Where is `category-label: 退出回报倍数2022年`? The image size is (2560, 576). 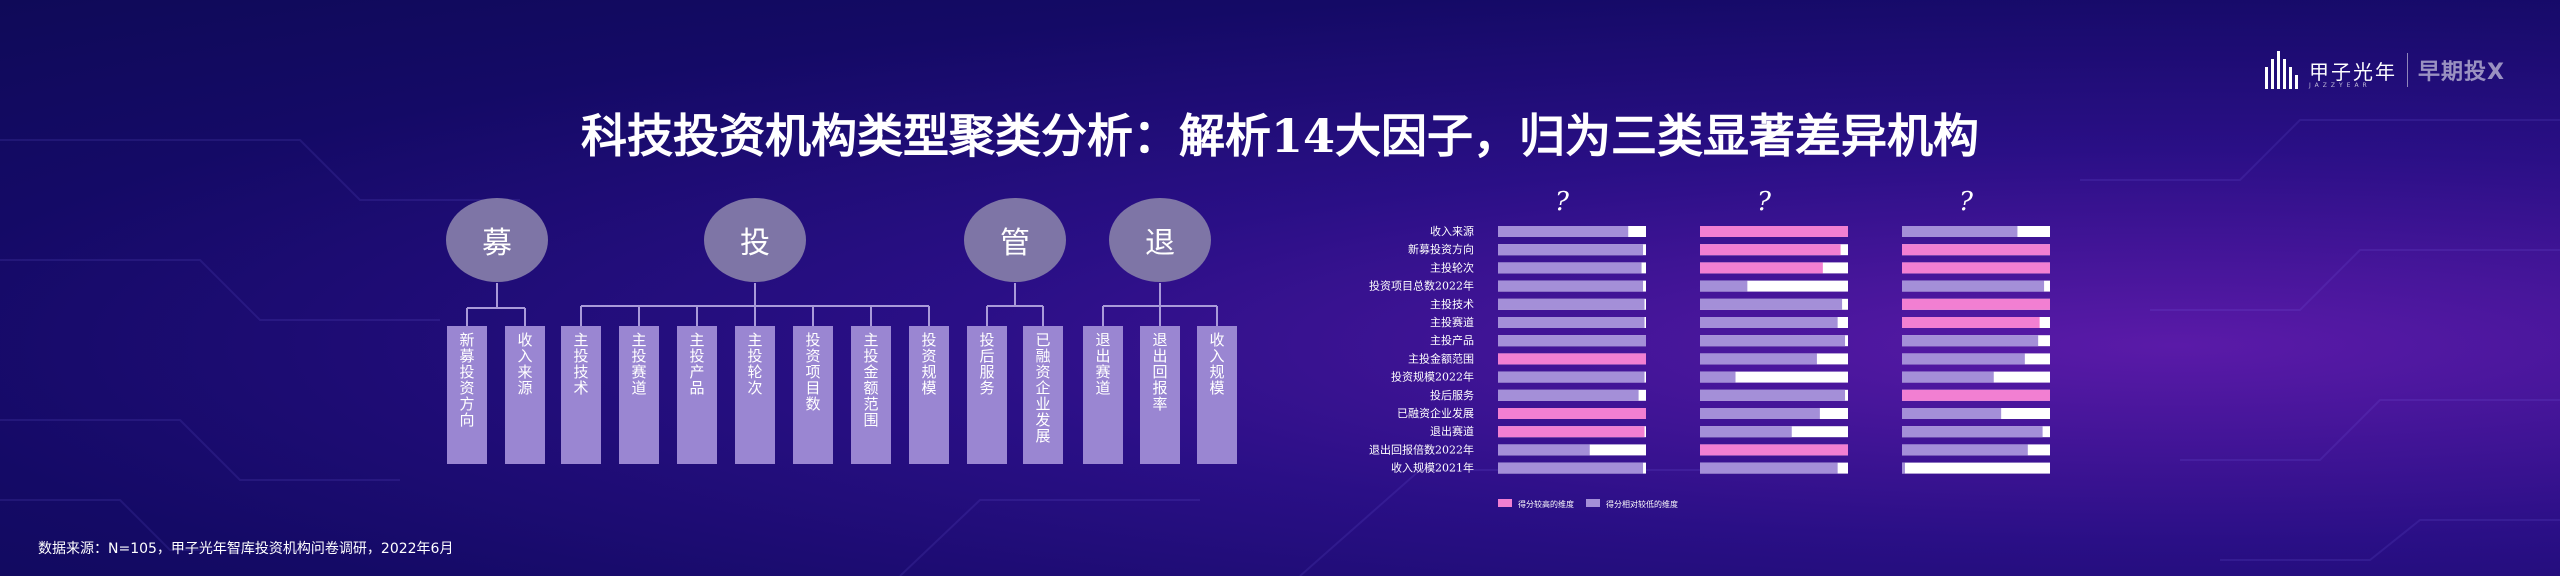
category-label: 退出回报倍数2022年 is located at coordinates (1421, 449).